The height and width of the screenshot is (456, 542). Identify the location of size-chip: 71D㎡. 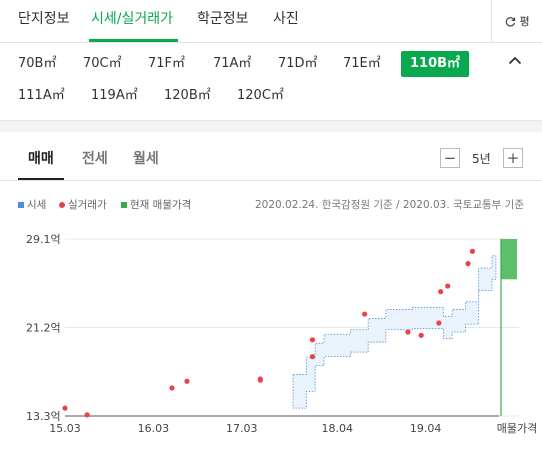
(298, 63).